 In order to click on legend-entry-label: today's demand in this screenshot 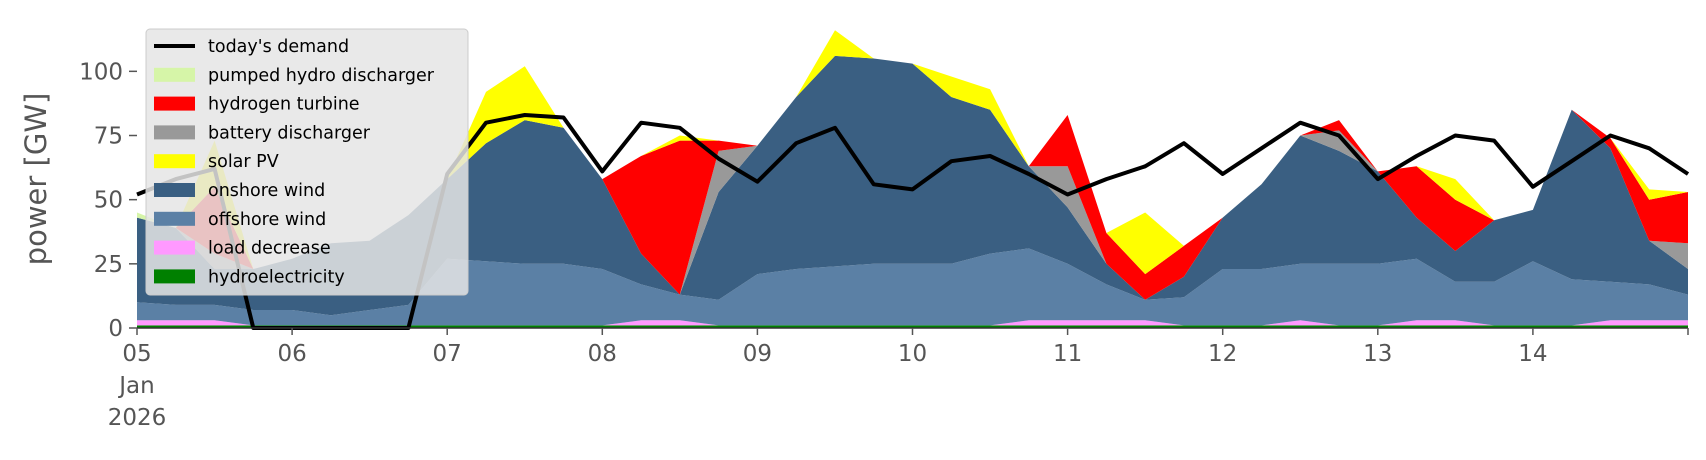, I will do `click(278, 47)`.